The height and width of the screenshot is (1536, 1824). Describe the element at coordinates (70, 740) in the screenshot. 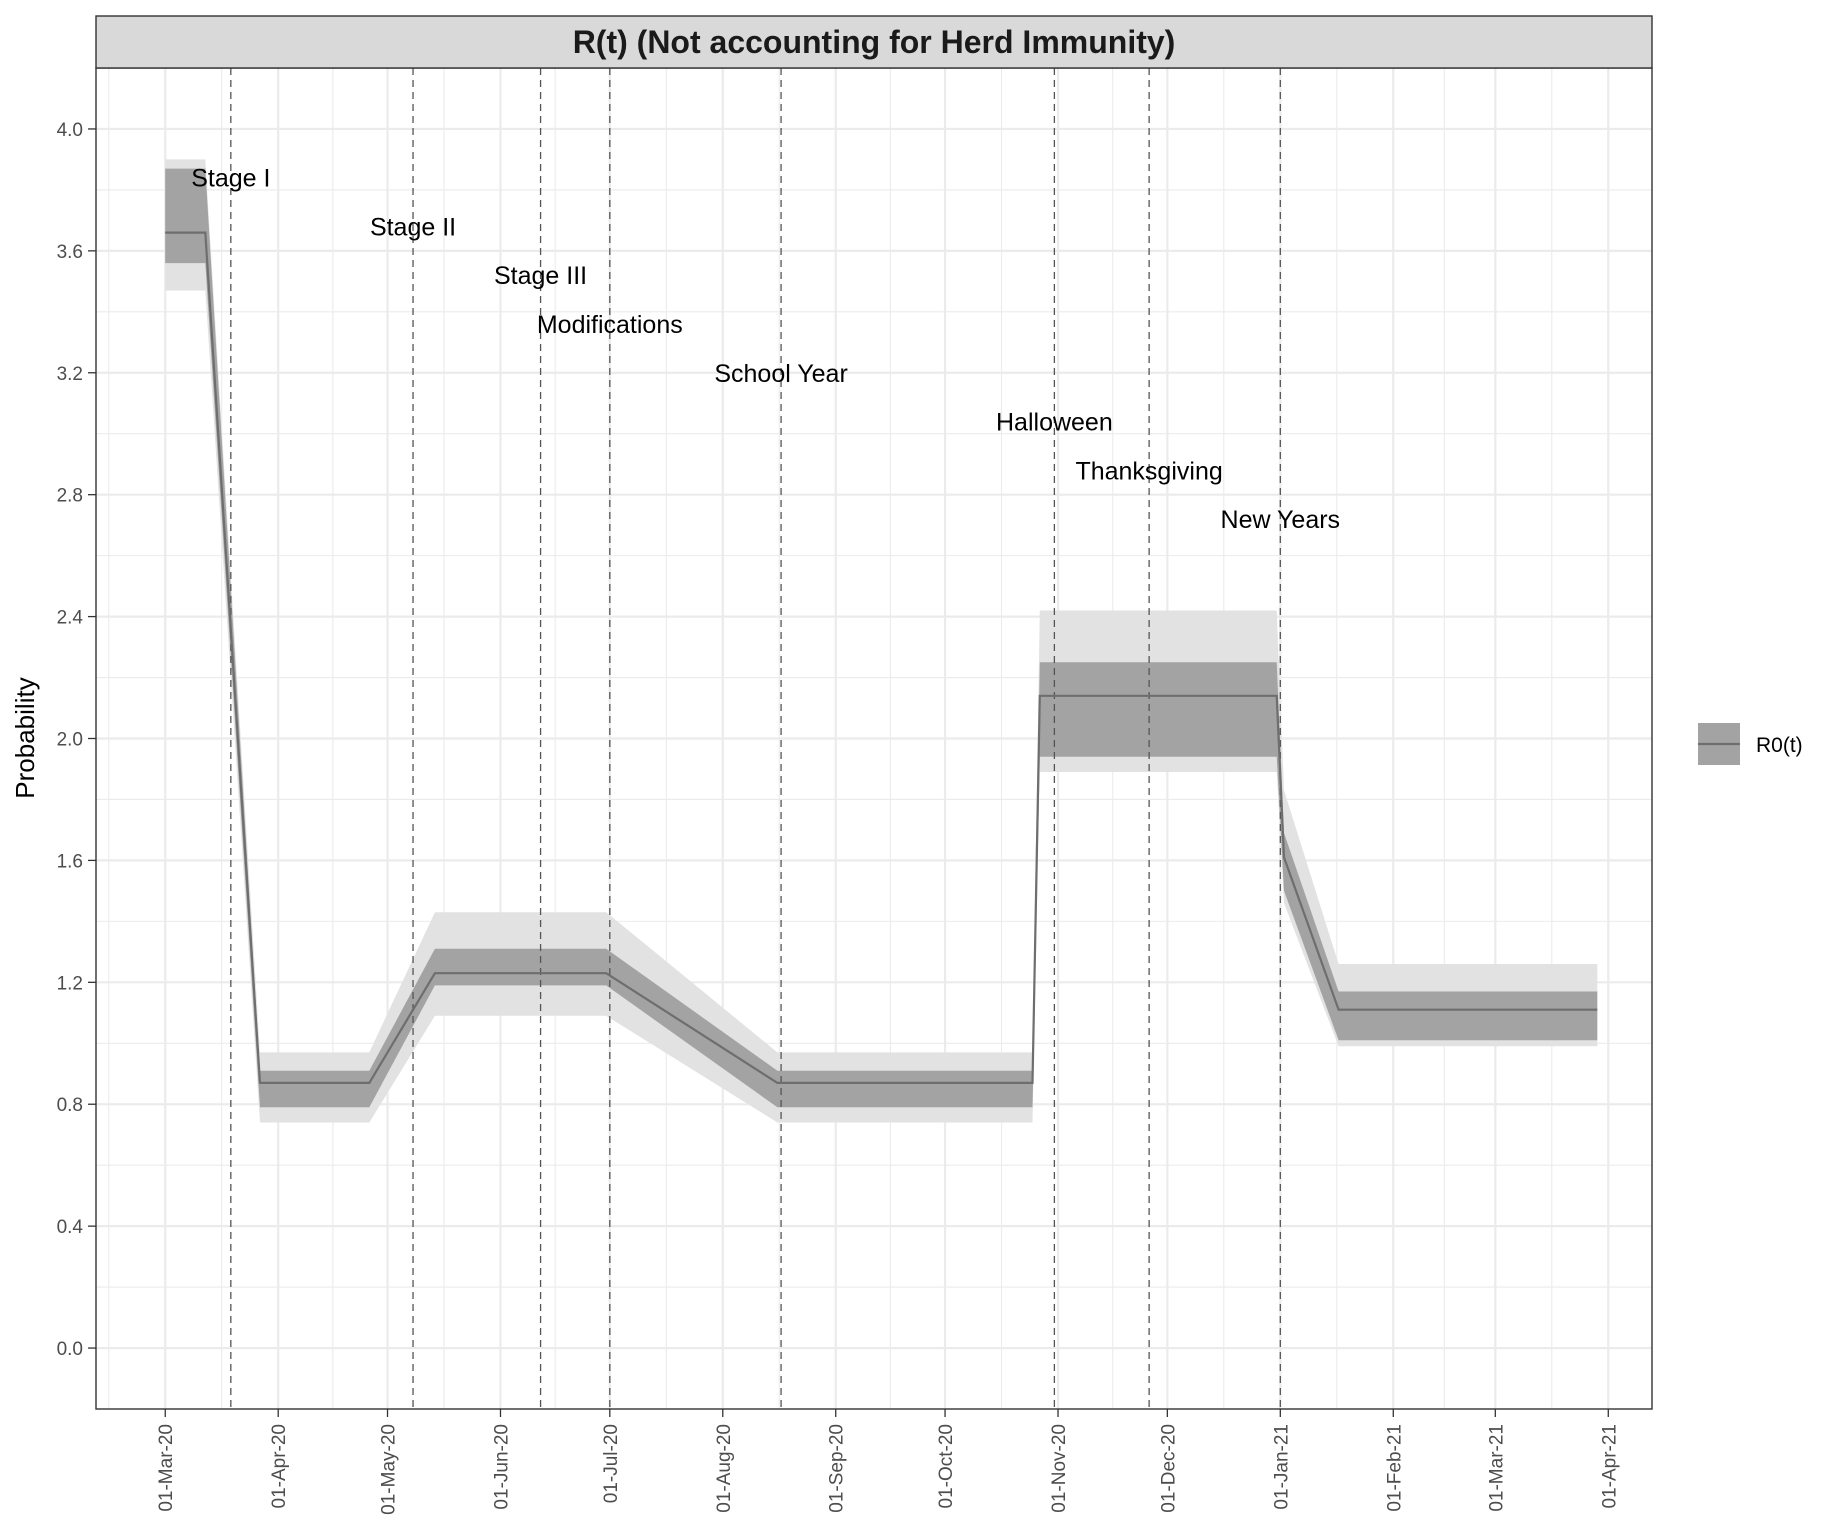

I see `y-tick-label: 2.0` at that location.